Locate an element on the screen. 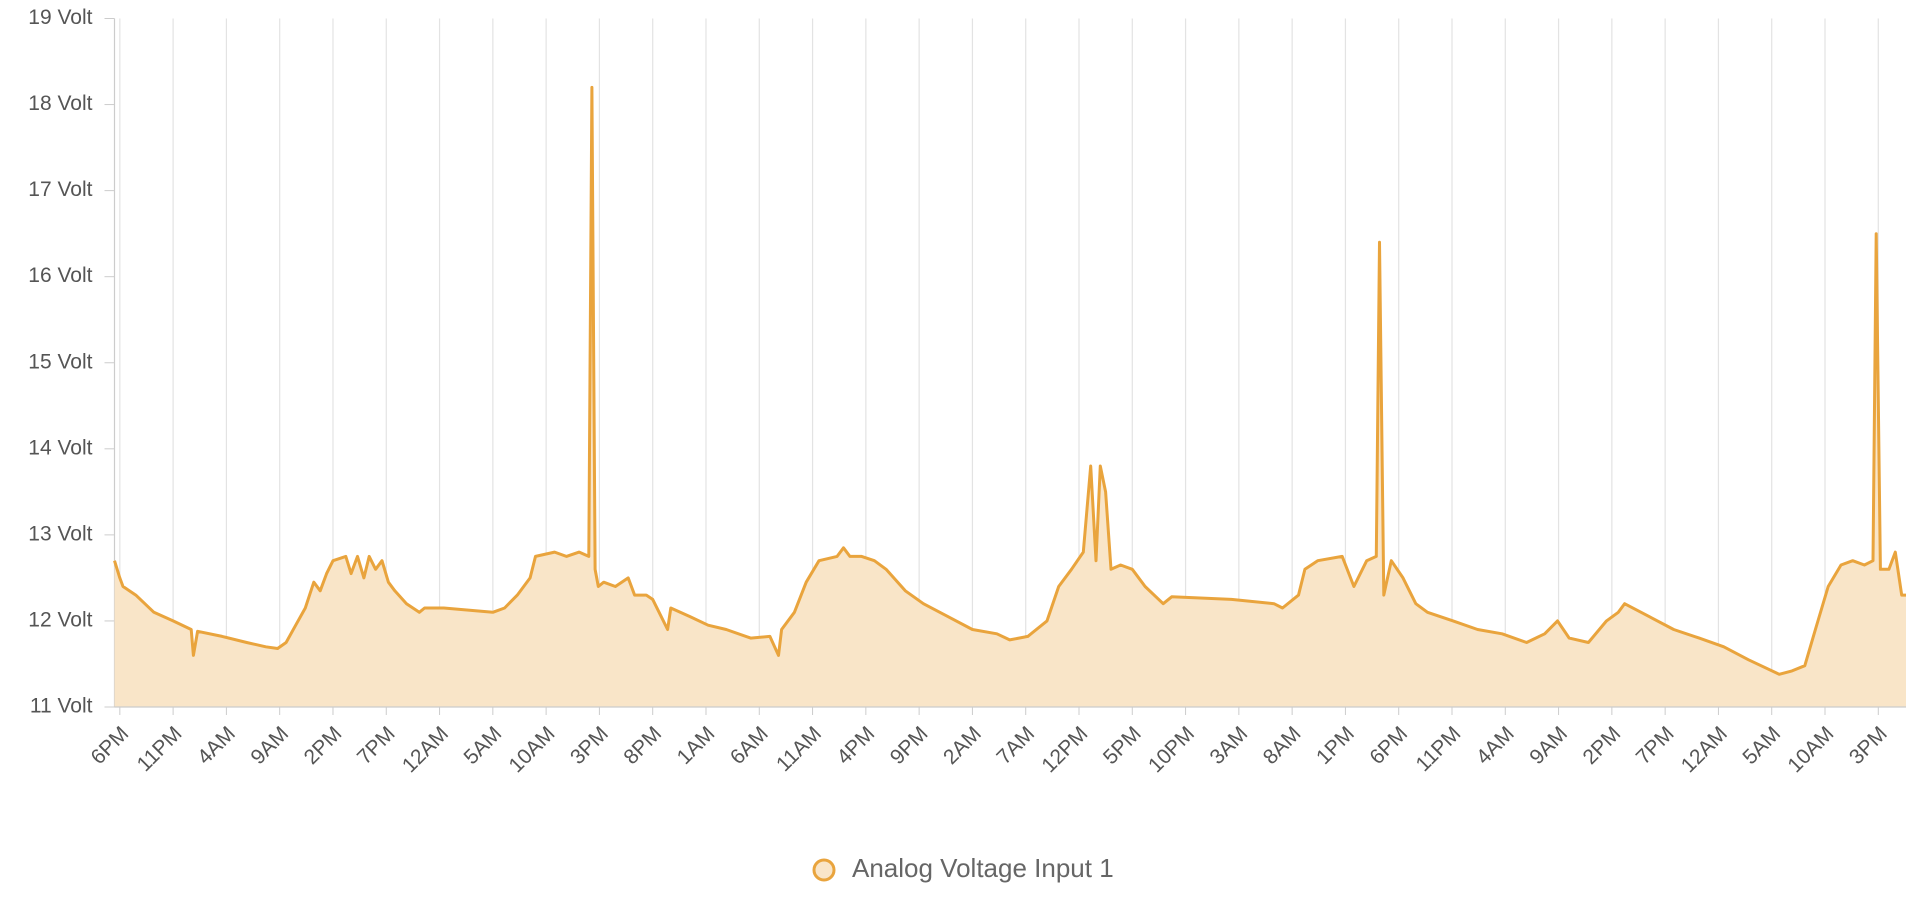 This screenshot has height=918, width=1921. x-tick-label: 1AM is located at coordinates (696, 745).